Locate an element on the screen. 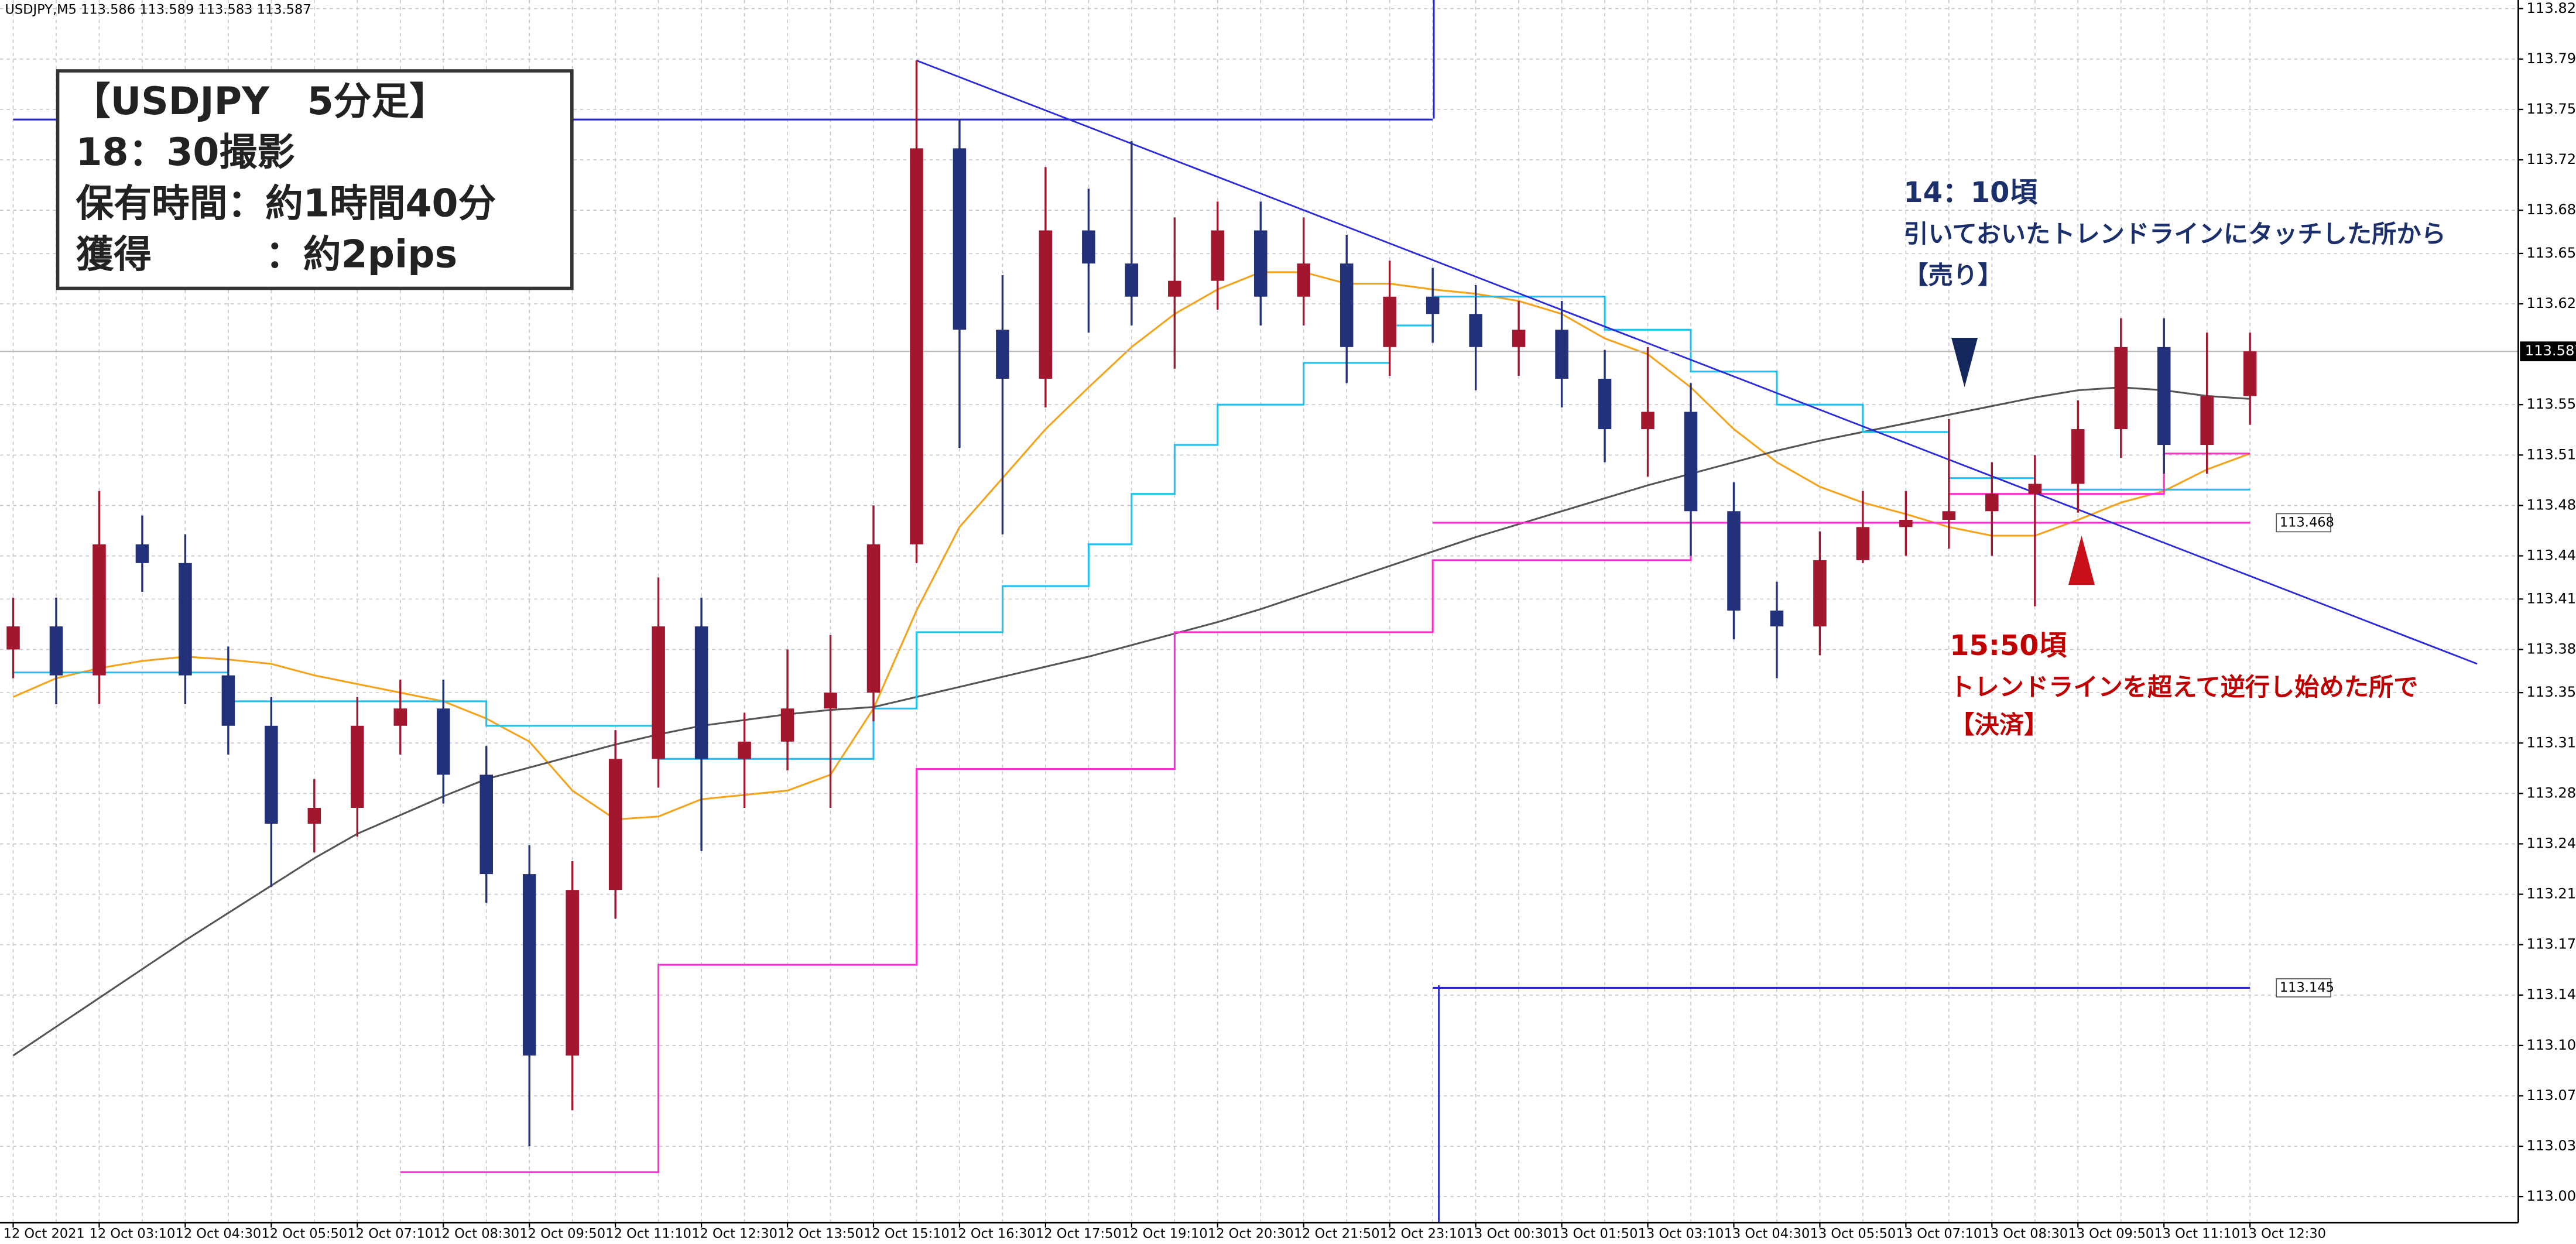 Image resolution: width=2576 pixels, height=1244 pixels. note-line: 【売り】 is located at coordinates (1952, 275).